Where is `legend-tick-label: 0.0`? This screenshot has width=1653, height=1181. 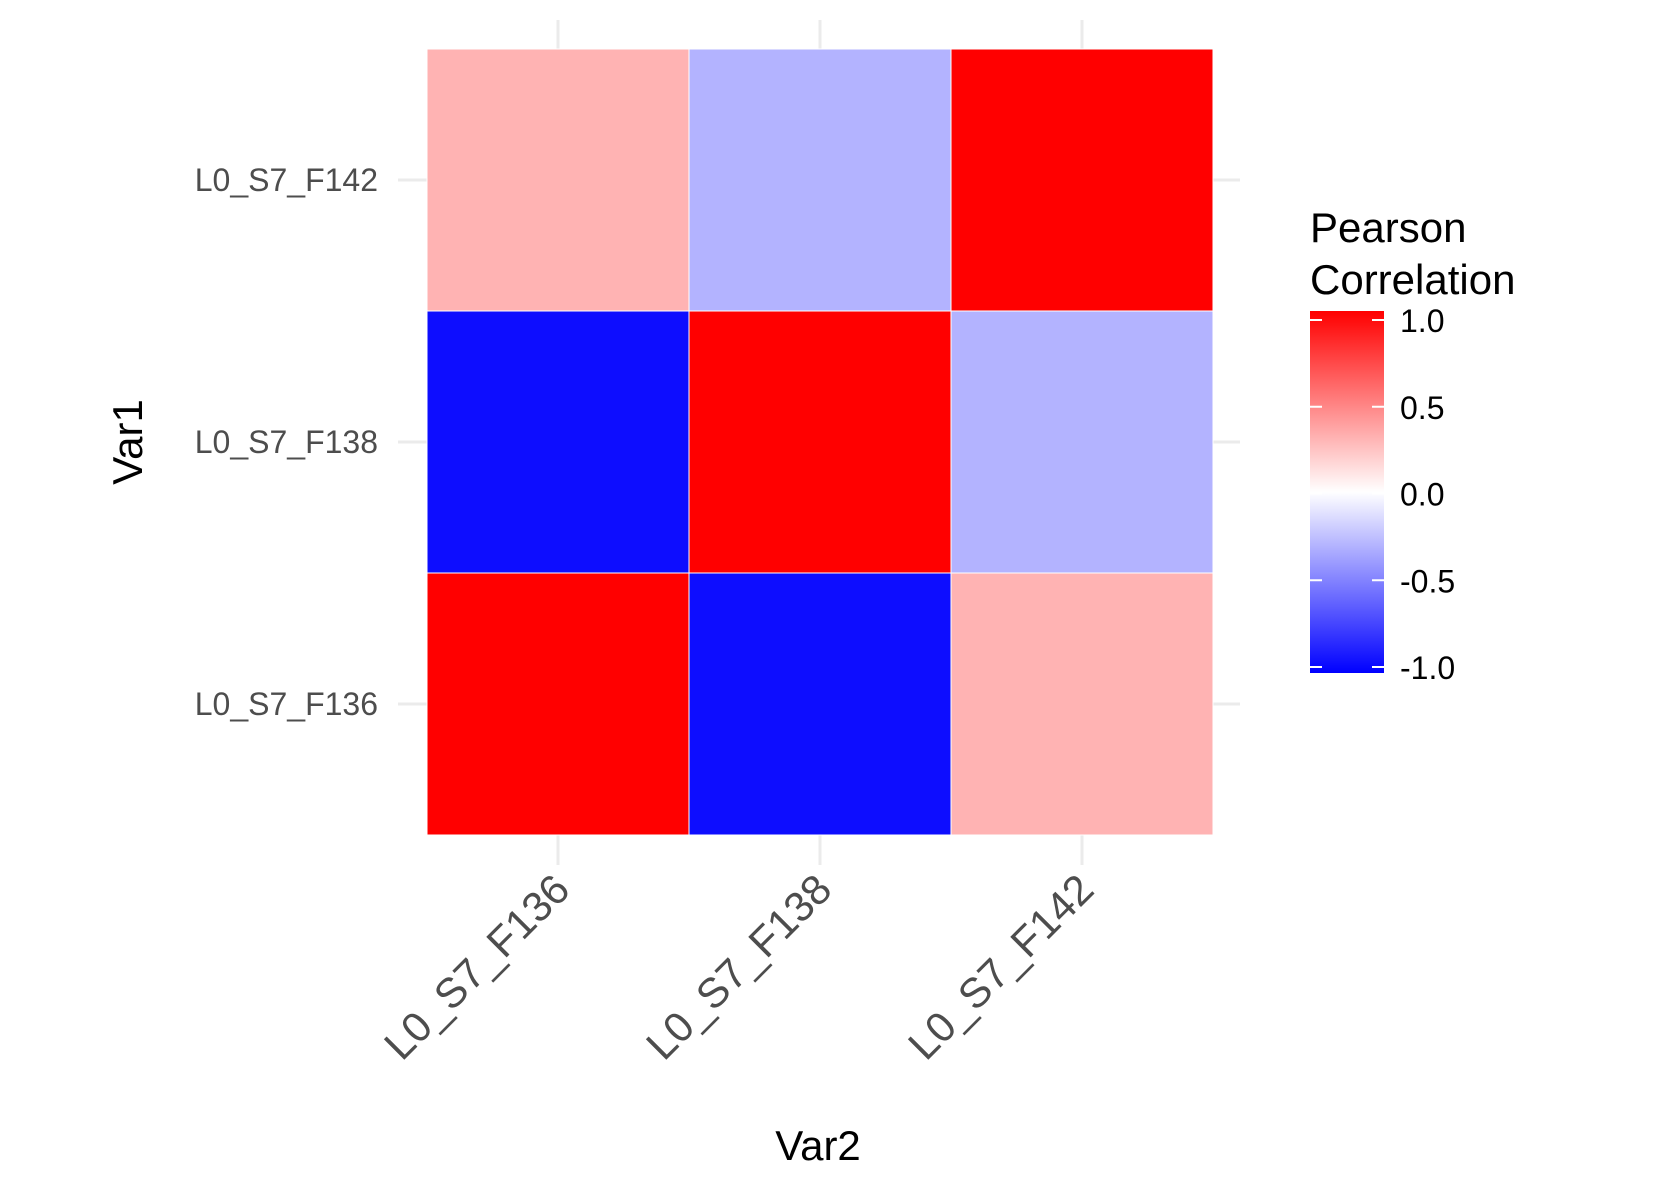
legend-tick-label: 0.0 is located at coordinates (1422, 495).